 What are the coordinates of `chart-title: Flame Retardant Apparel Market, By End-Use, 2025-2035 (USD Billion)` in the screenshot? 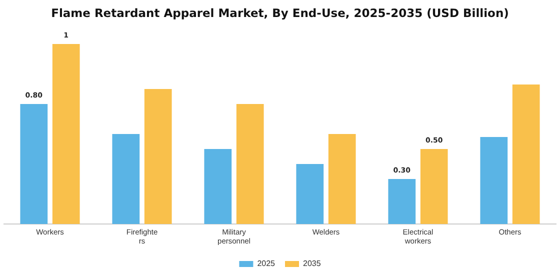 It's located at (280, 14).